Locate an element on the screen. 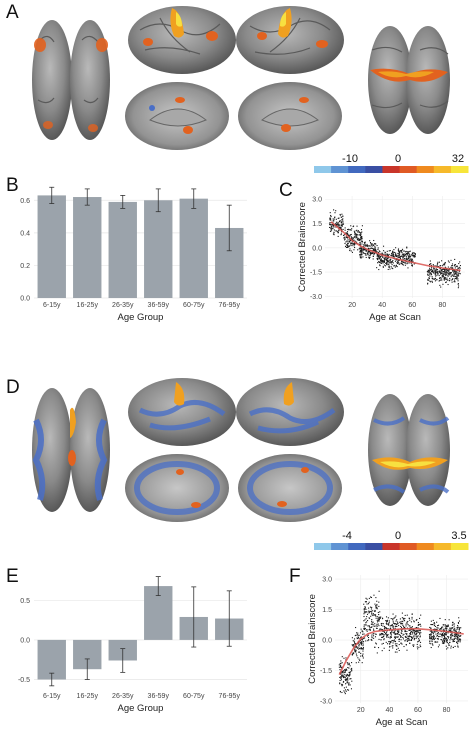  colorbar-segment is located at coordinates (374, 169).